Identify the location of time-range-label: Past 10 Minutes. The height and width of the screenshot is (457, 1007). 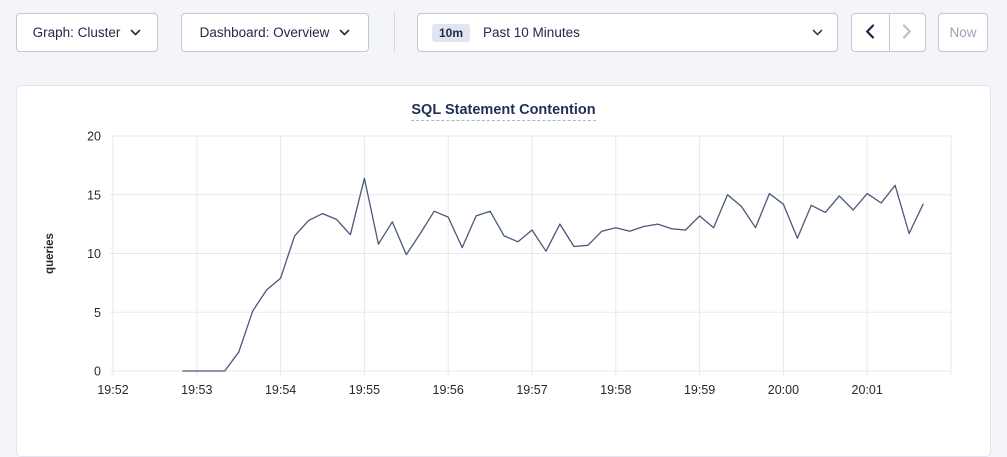
(531, 32).